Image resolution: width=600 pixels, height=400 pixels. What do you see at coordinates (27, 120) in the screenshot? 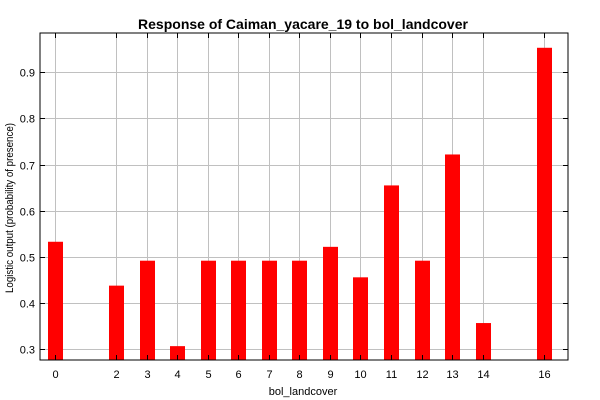
I see `y-tick-label: 0.8` at bounding box center [27, 120].